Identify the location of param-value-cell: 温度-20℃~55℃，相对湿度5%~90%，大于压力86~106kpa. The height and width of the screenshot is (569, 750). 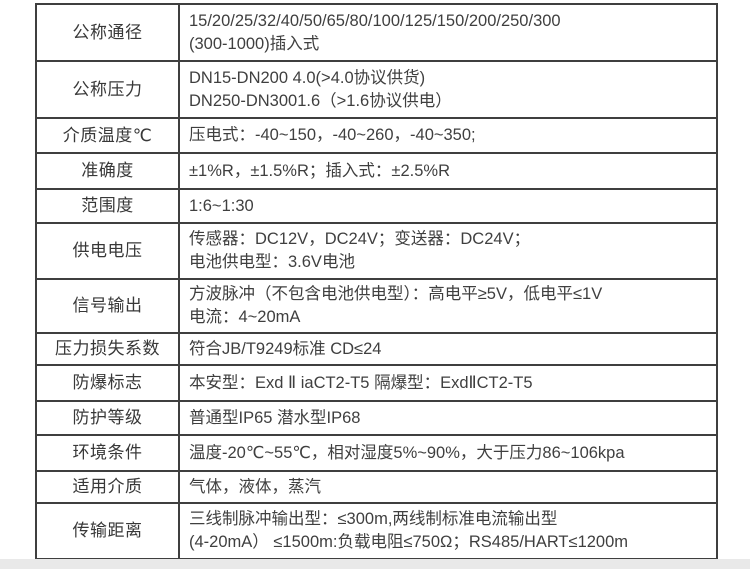
(448, 453).